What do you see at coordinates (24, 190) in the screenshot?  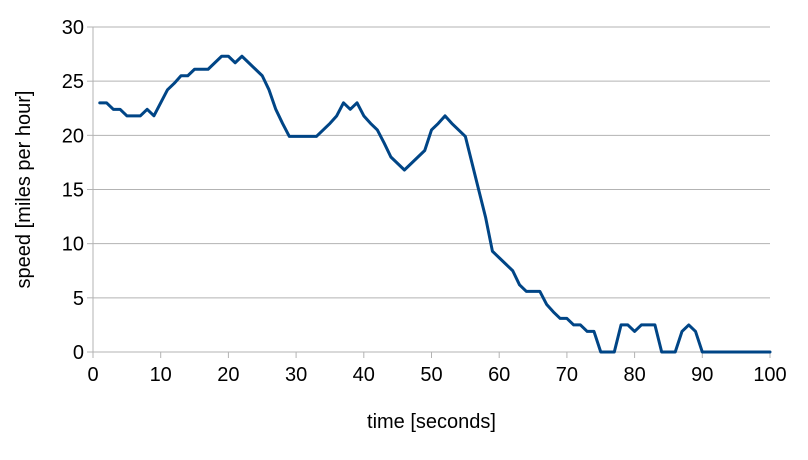 I see `y-axis-title: speed [miles per hour]` at bounding box center [24, 190].